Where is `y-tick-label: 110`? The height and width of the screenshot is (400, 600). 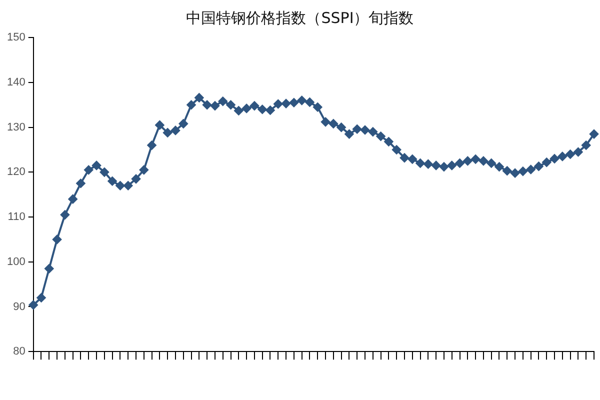
y-tick-label: 110 is located at coordinates (17, 217).